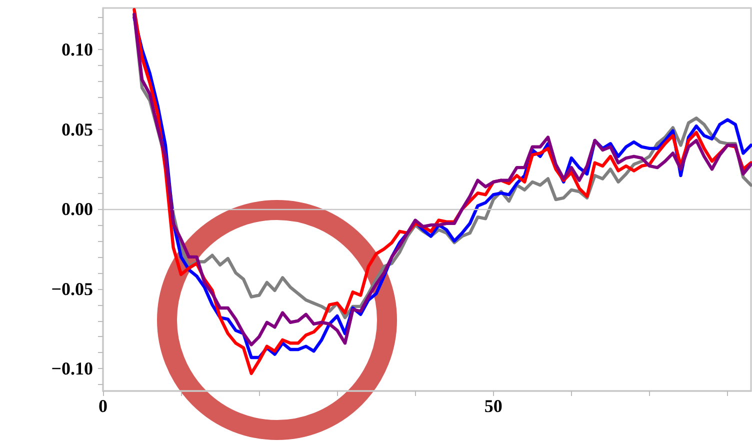  Describe the element at coordinates (103, 406) in the screenshot. I see `x-tick-label: 0` at that location.